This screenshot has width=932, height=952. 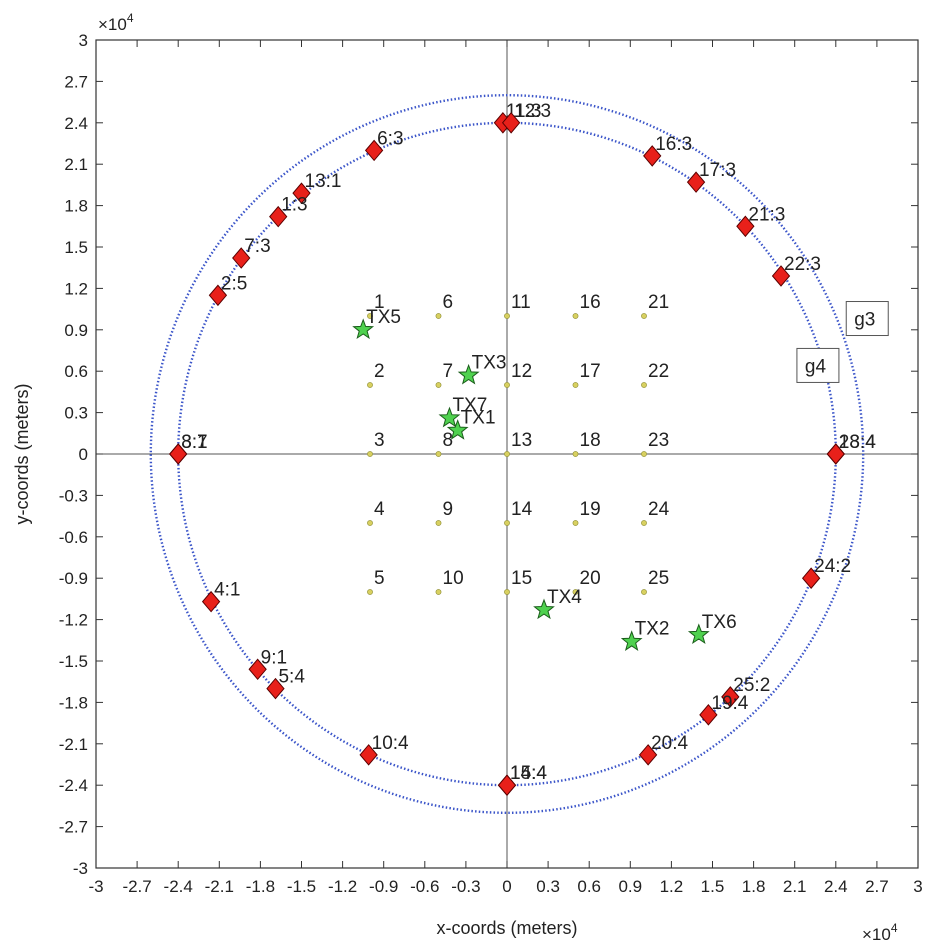 I want to click on receiver-label: 23:4, so click(x=857, y=442).